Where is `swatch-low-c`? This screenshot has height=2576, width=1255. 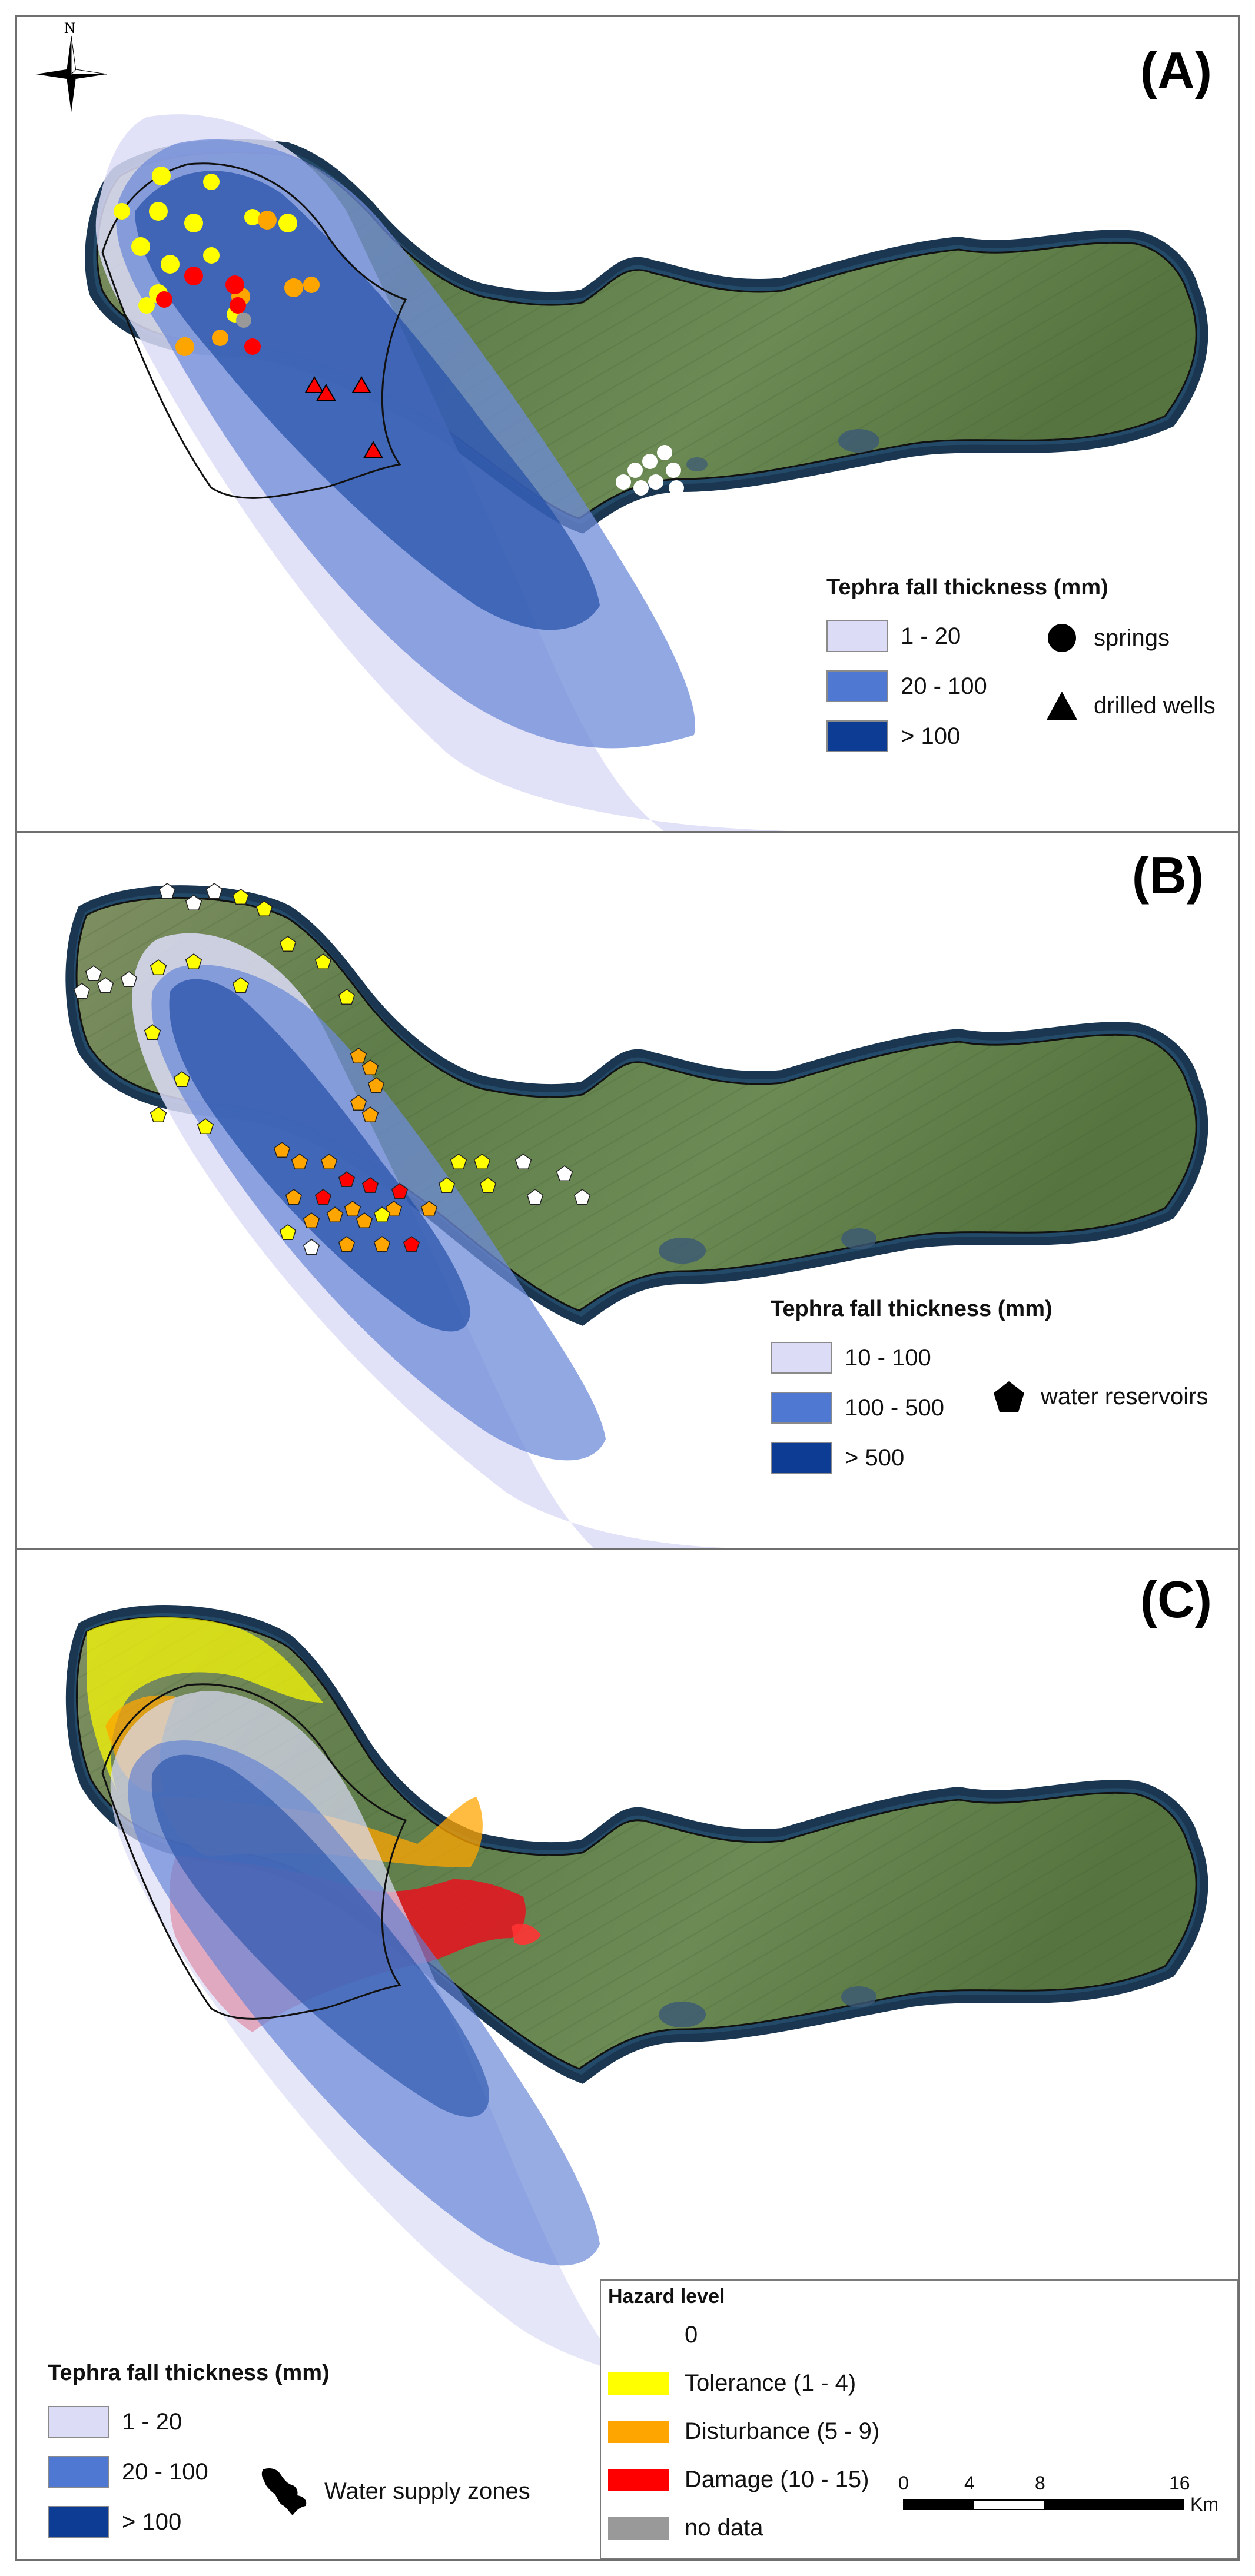
swatch-low-c is located at coordinates (79, 2422).